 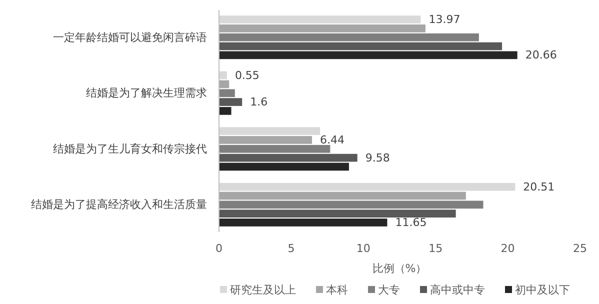 What do you see at coordinates (219, 248) in the screenshot?
I see `x-tick-label: 0` at bounding box center [219, 248].